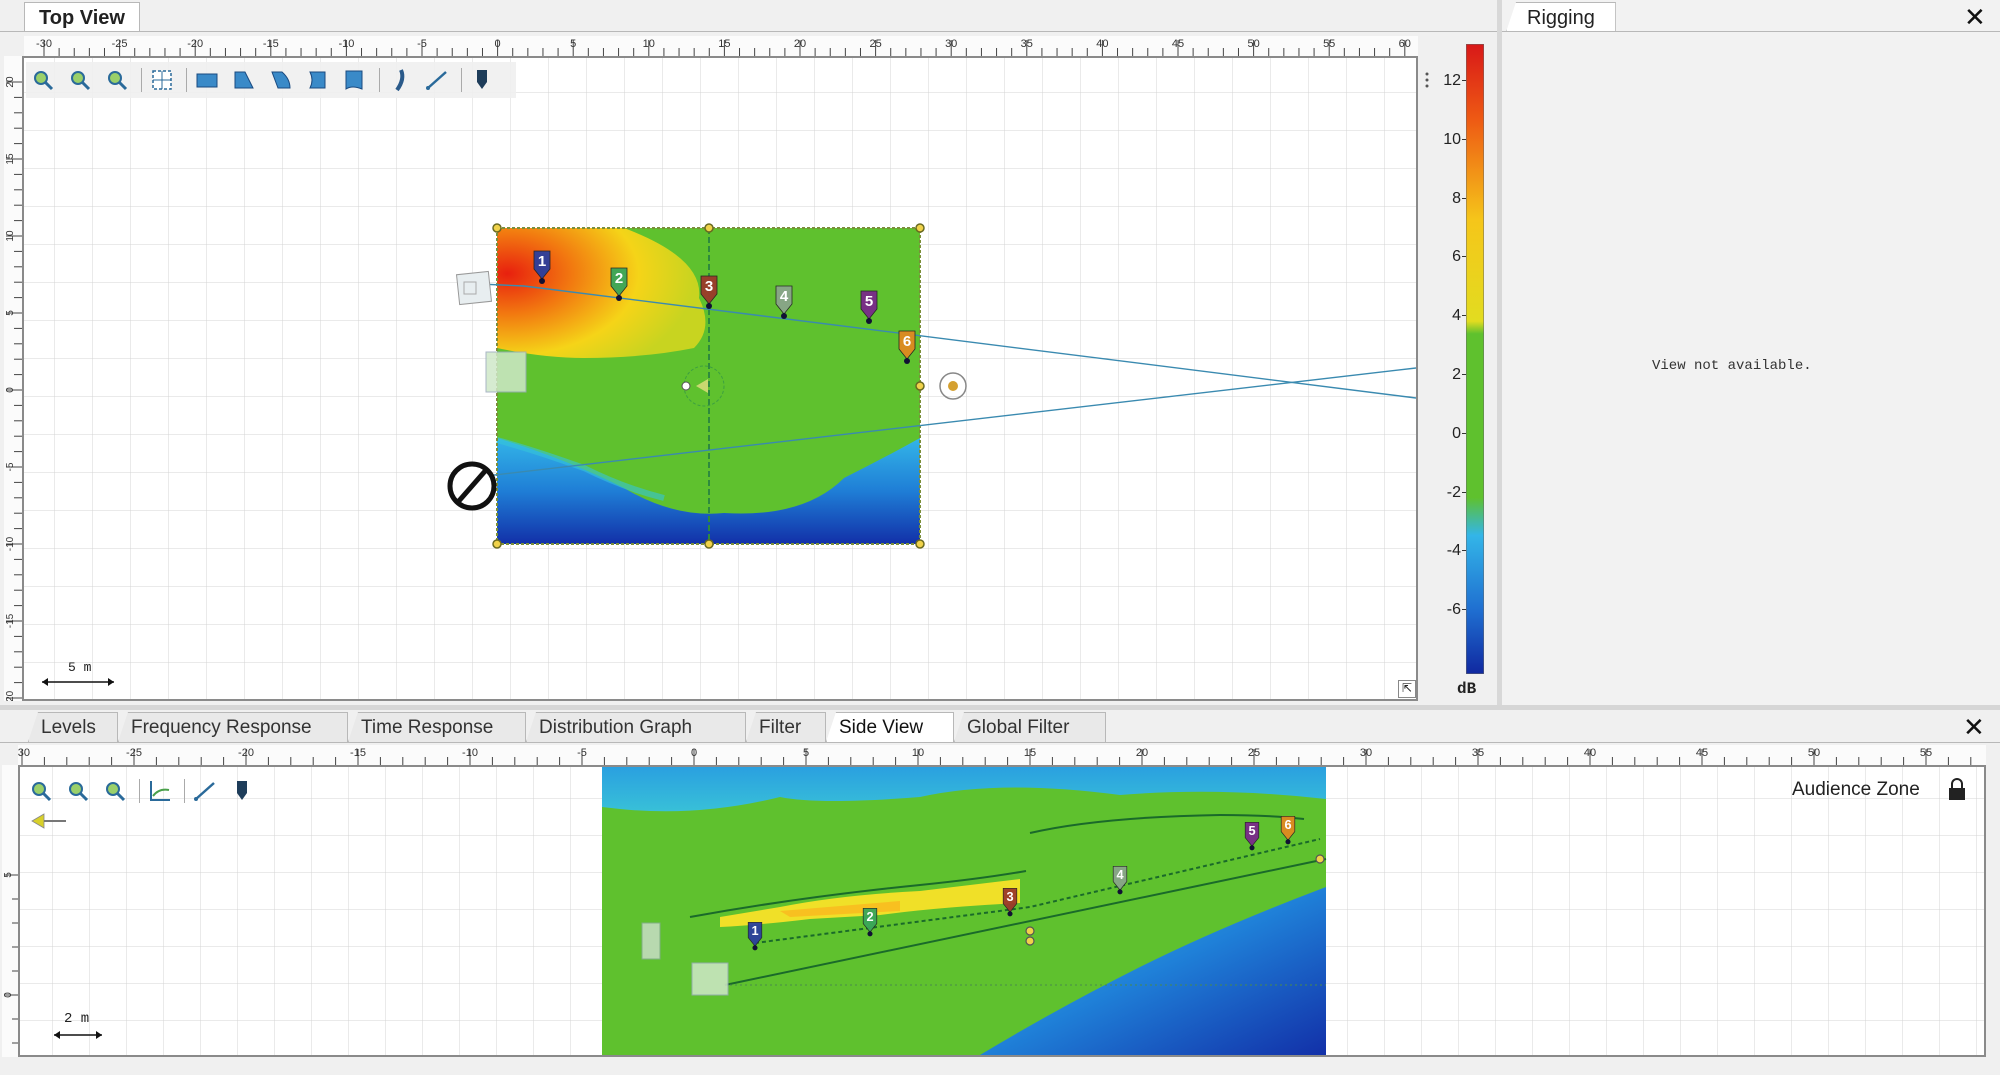 The image size is (2000, 1075). Describe the element at coordinates (400, 80) in the screenshot. I see `line-array-icon` at that location.